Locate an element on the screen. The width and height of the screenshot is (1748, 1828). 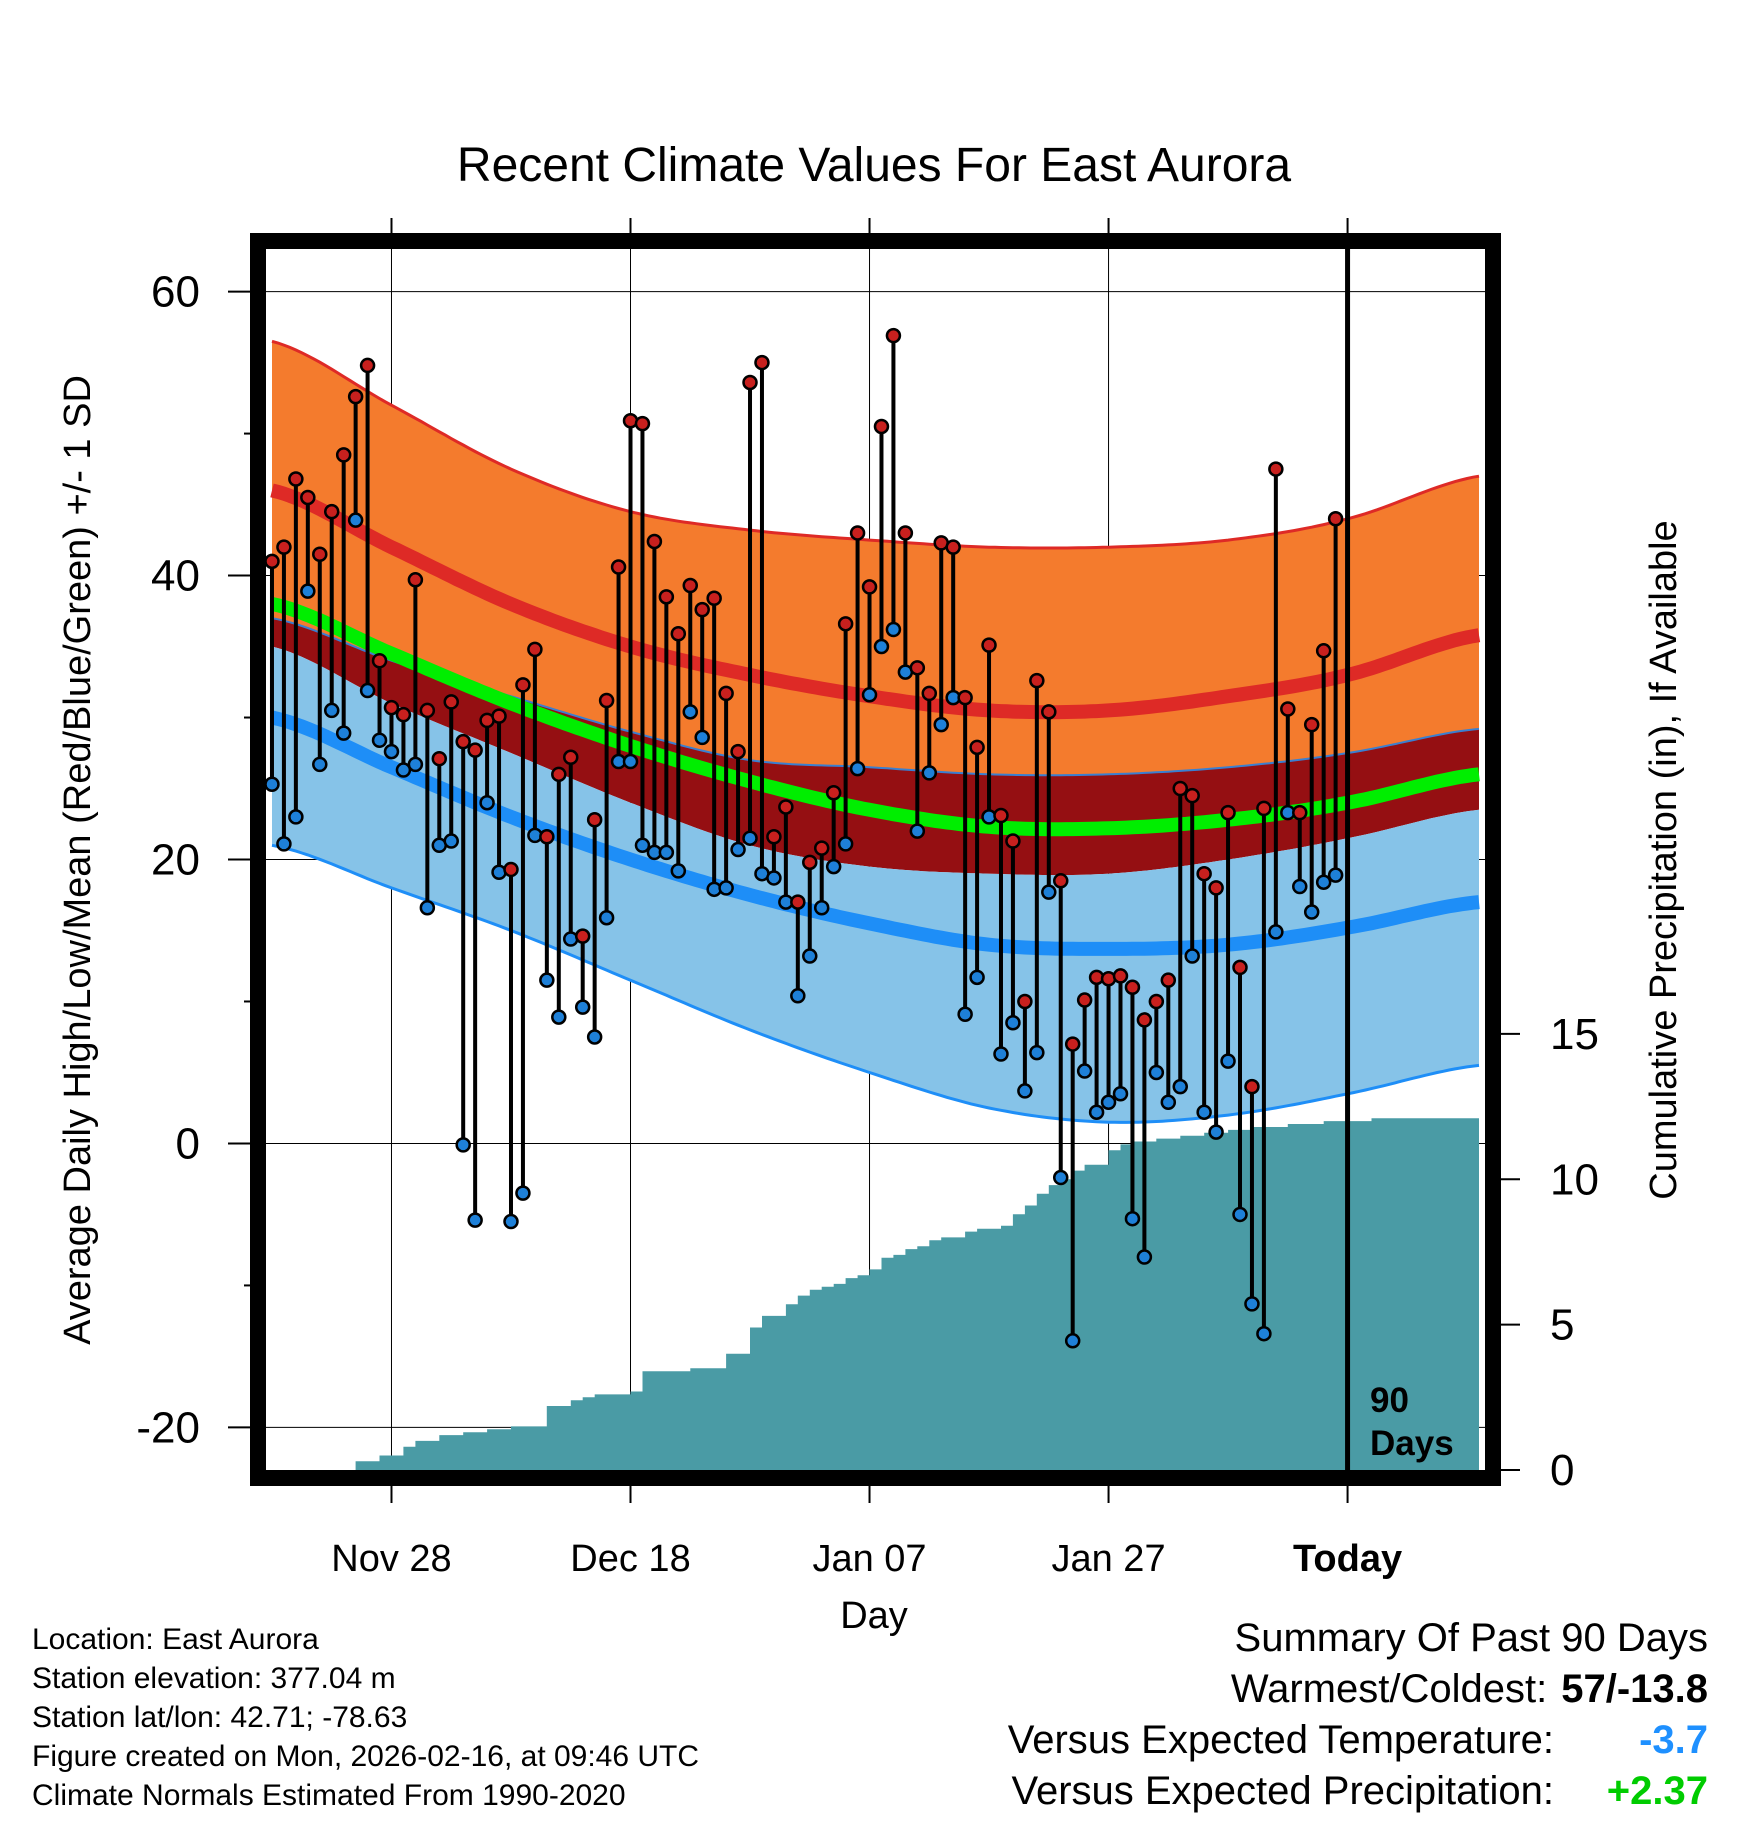
high-upper-sd-line is located at coordinates (875, 444).